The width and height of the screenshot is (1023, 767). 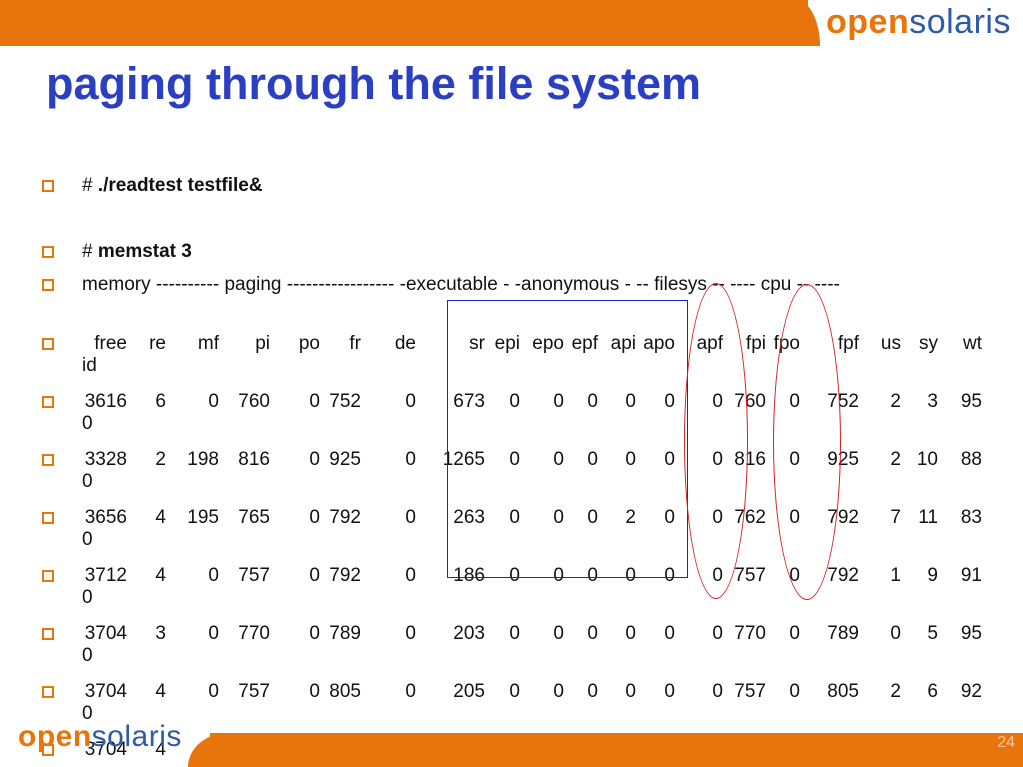 I want to click on highlight-box, so click(x=567, y=439).